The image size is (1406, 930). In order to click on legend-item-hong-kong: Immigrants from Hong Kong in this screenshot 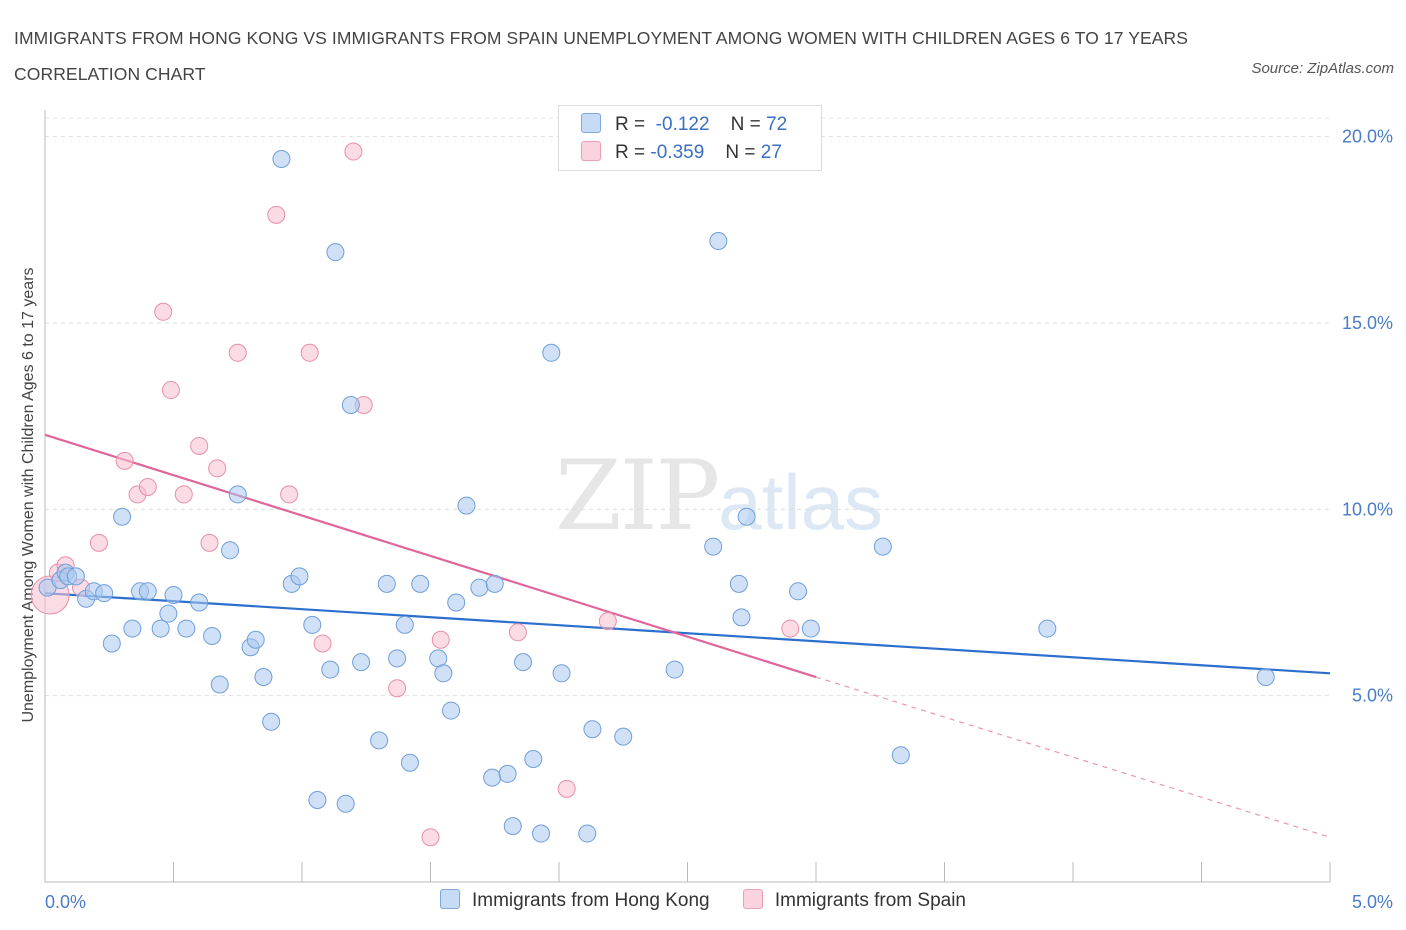, I will do `click(575, 900)`.